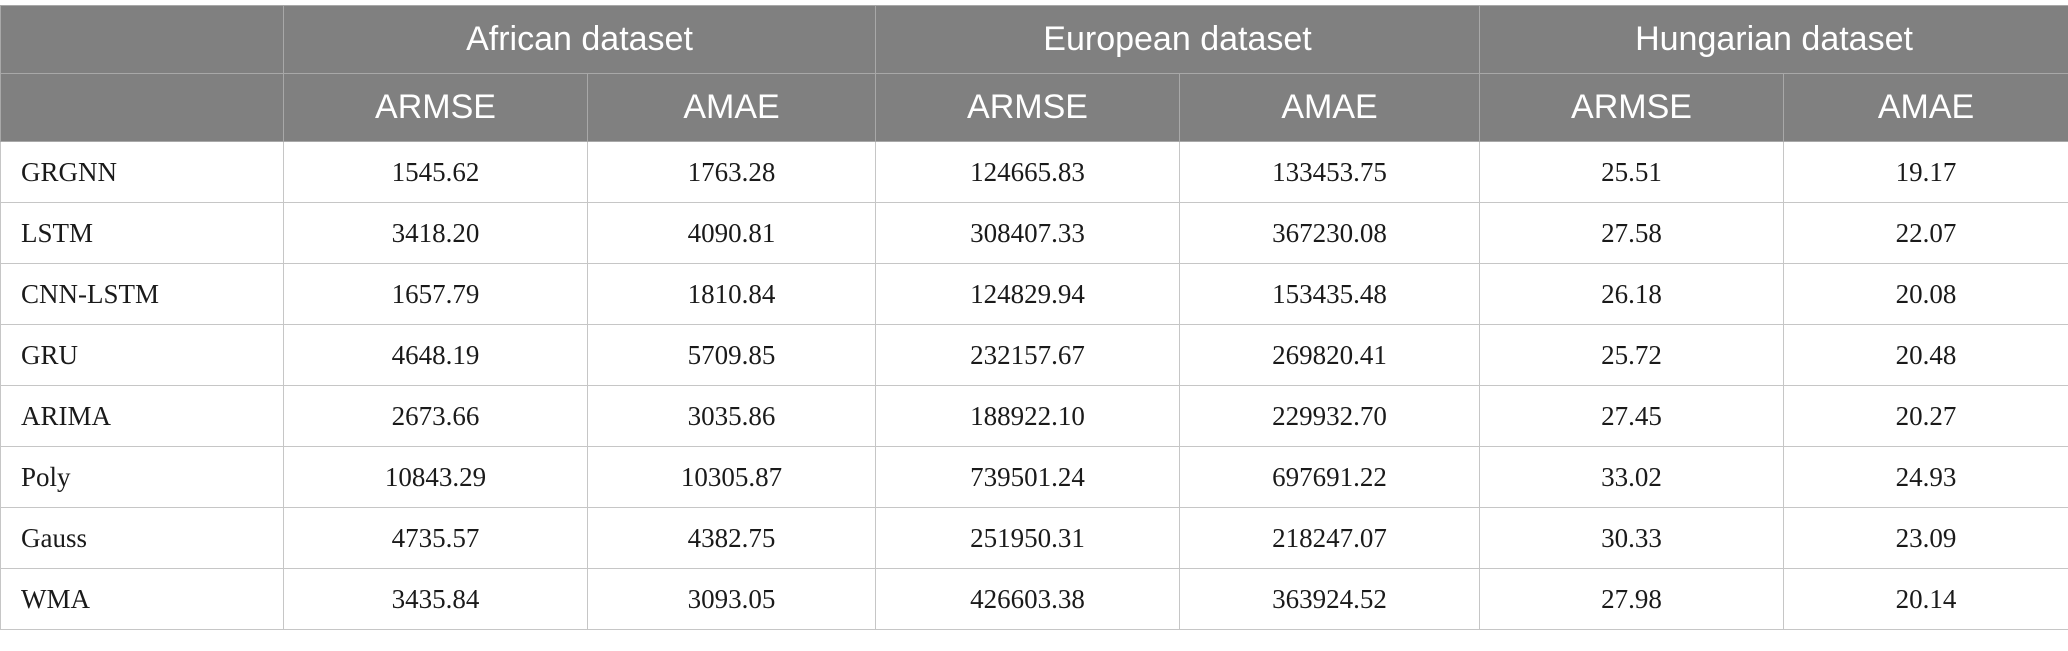 The height and width of the screenshot is (651, 2068). What do you see at coordinates (1925, 233) in the screenshot?
I see `metric-value-cell: 22.07` at bounding box center [1925, 233].